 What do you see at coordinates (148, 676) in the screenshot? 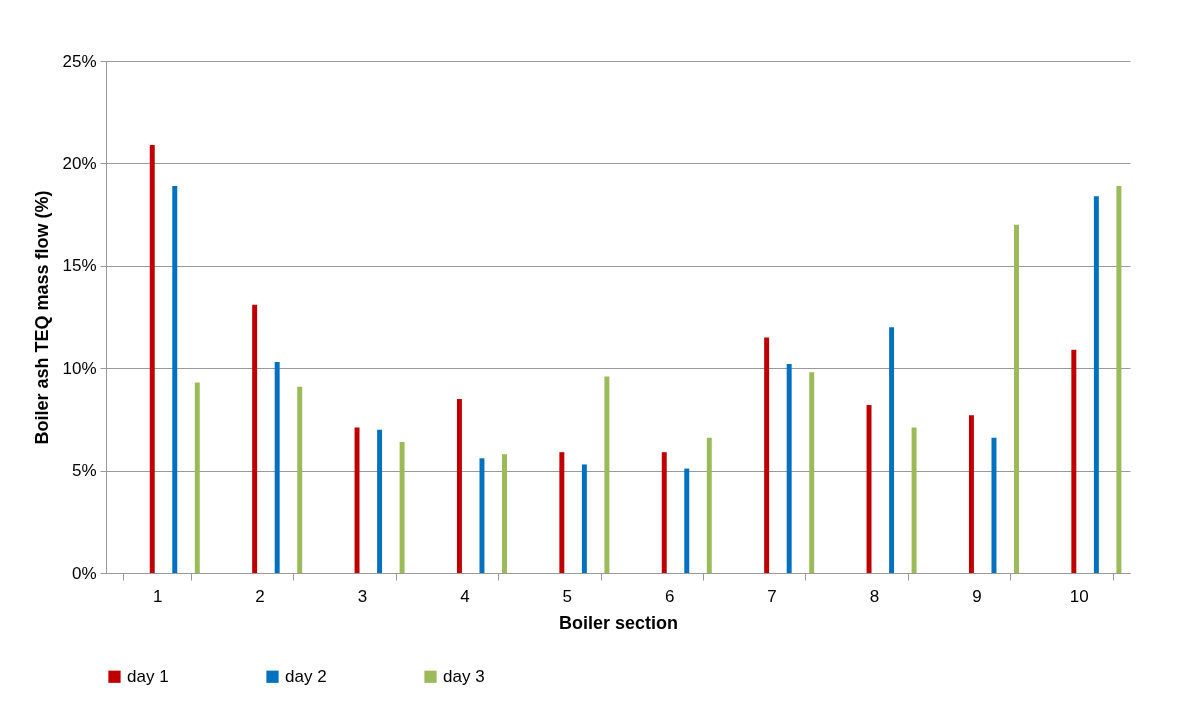
I see `legend-label: day 1` at bounding box center [148, 676].